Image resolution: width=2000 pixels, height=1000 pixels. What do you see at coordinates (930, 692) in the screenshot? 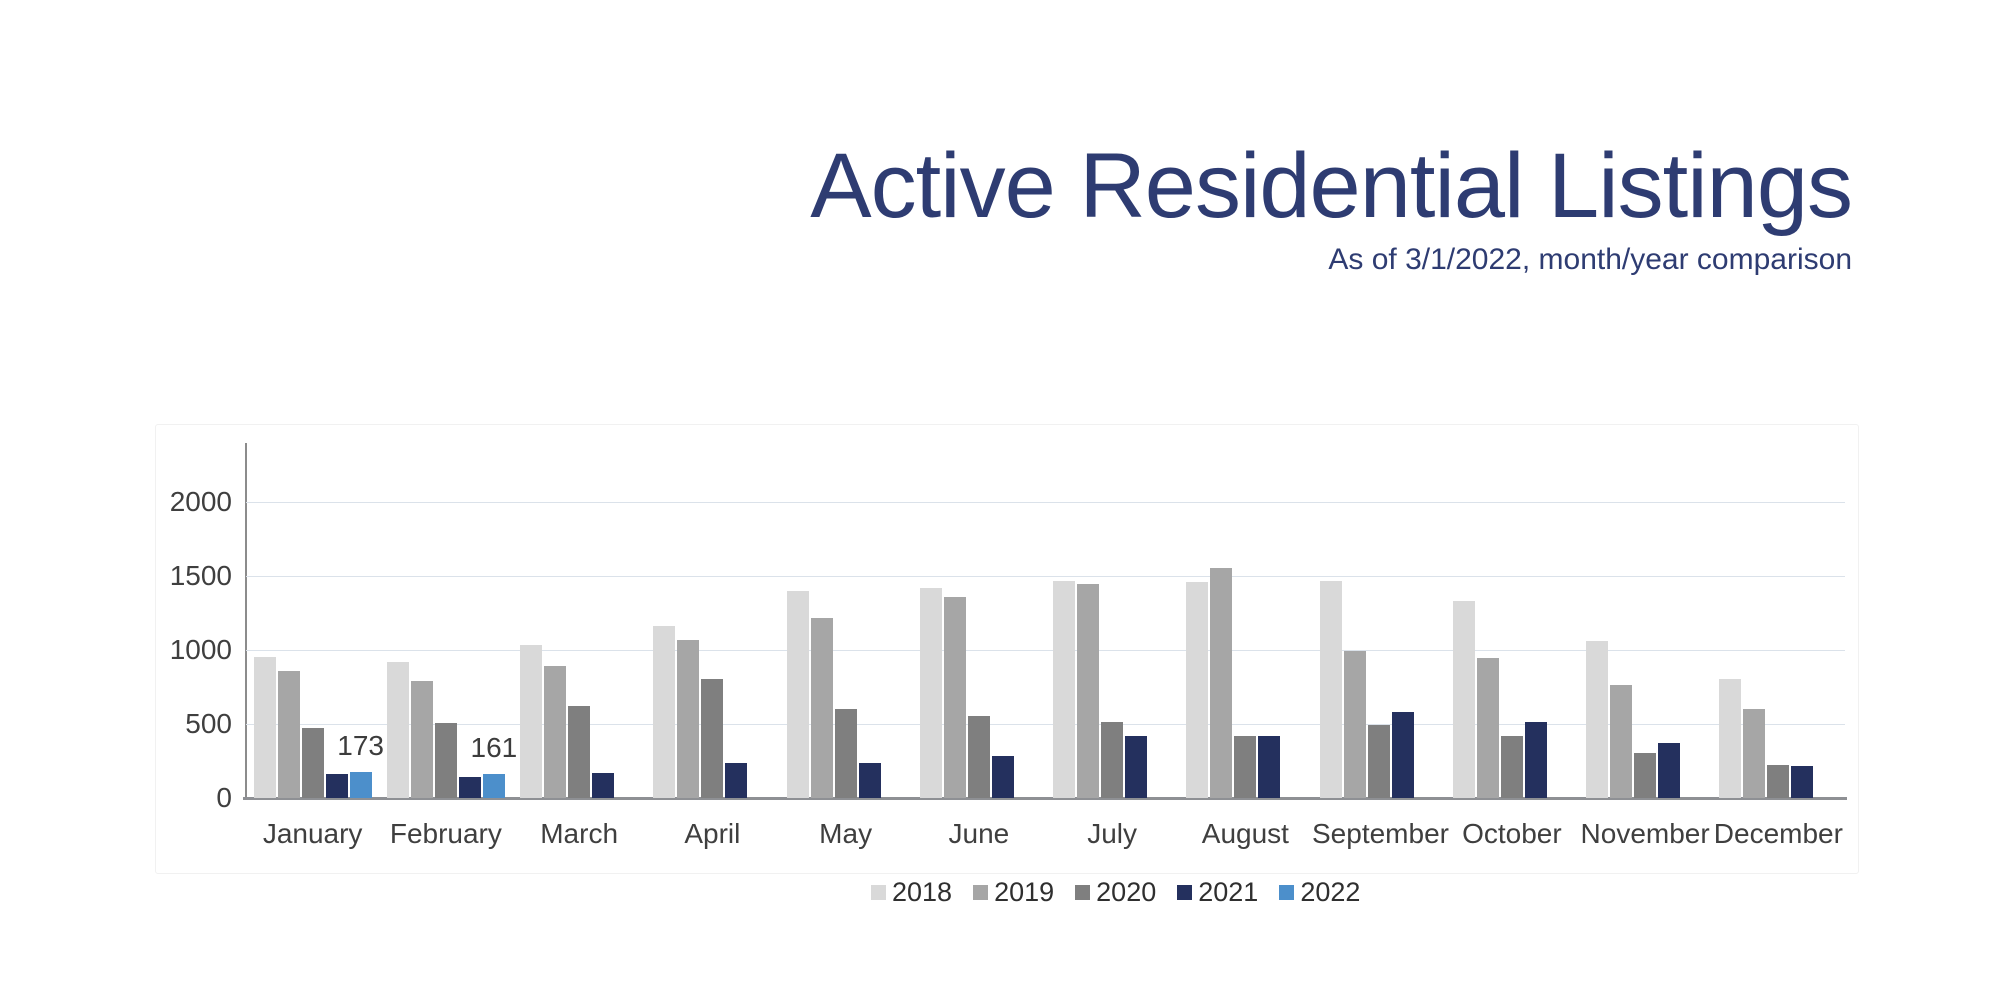
I see `bar-2018-june` at bounding box center [930, 692].